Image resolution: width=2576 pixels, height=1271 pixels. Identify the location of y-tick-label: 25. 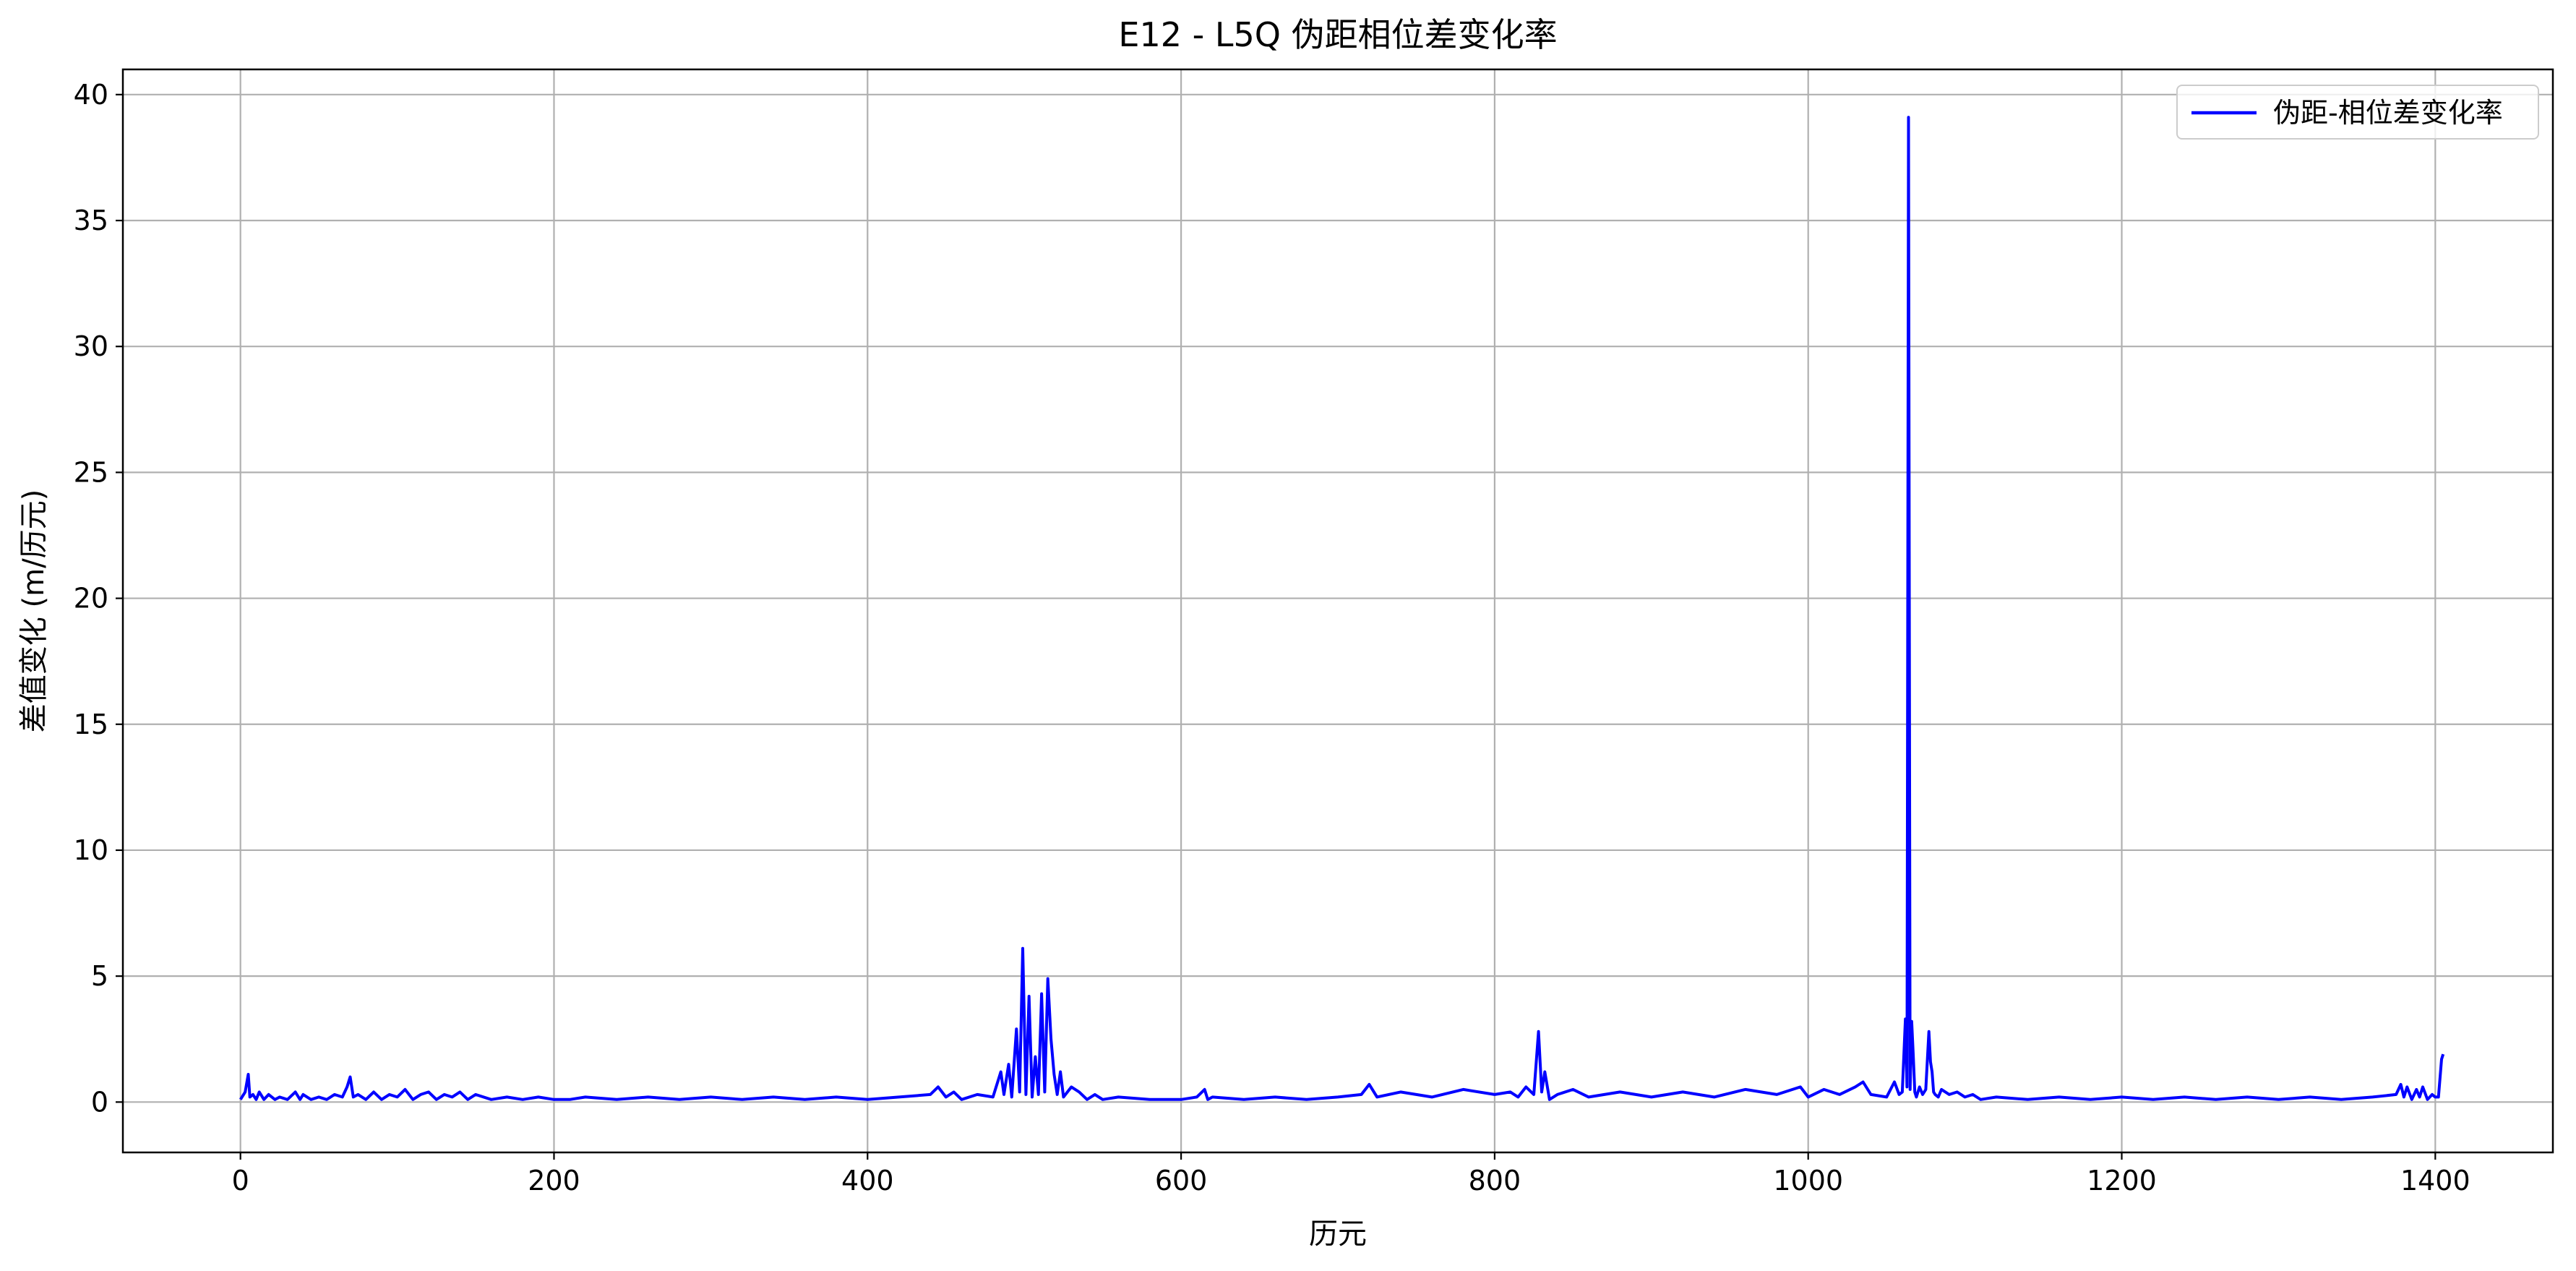
(91, 472).